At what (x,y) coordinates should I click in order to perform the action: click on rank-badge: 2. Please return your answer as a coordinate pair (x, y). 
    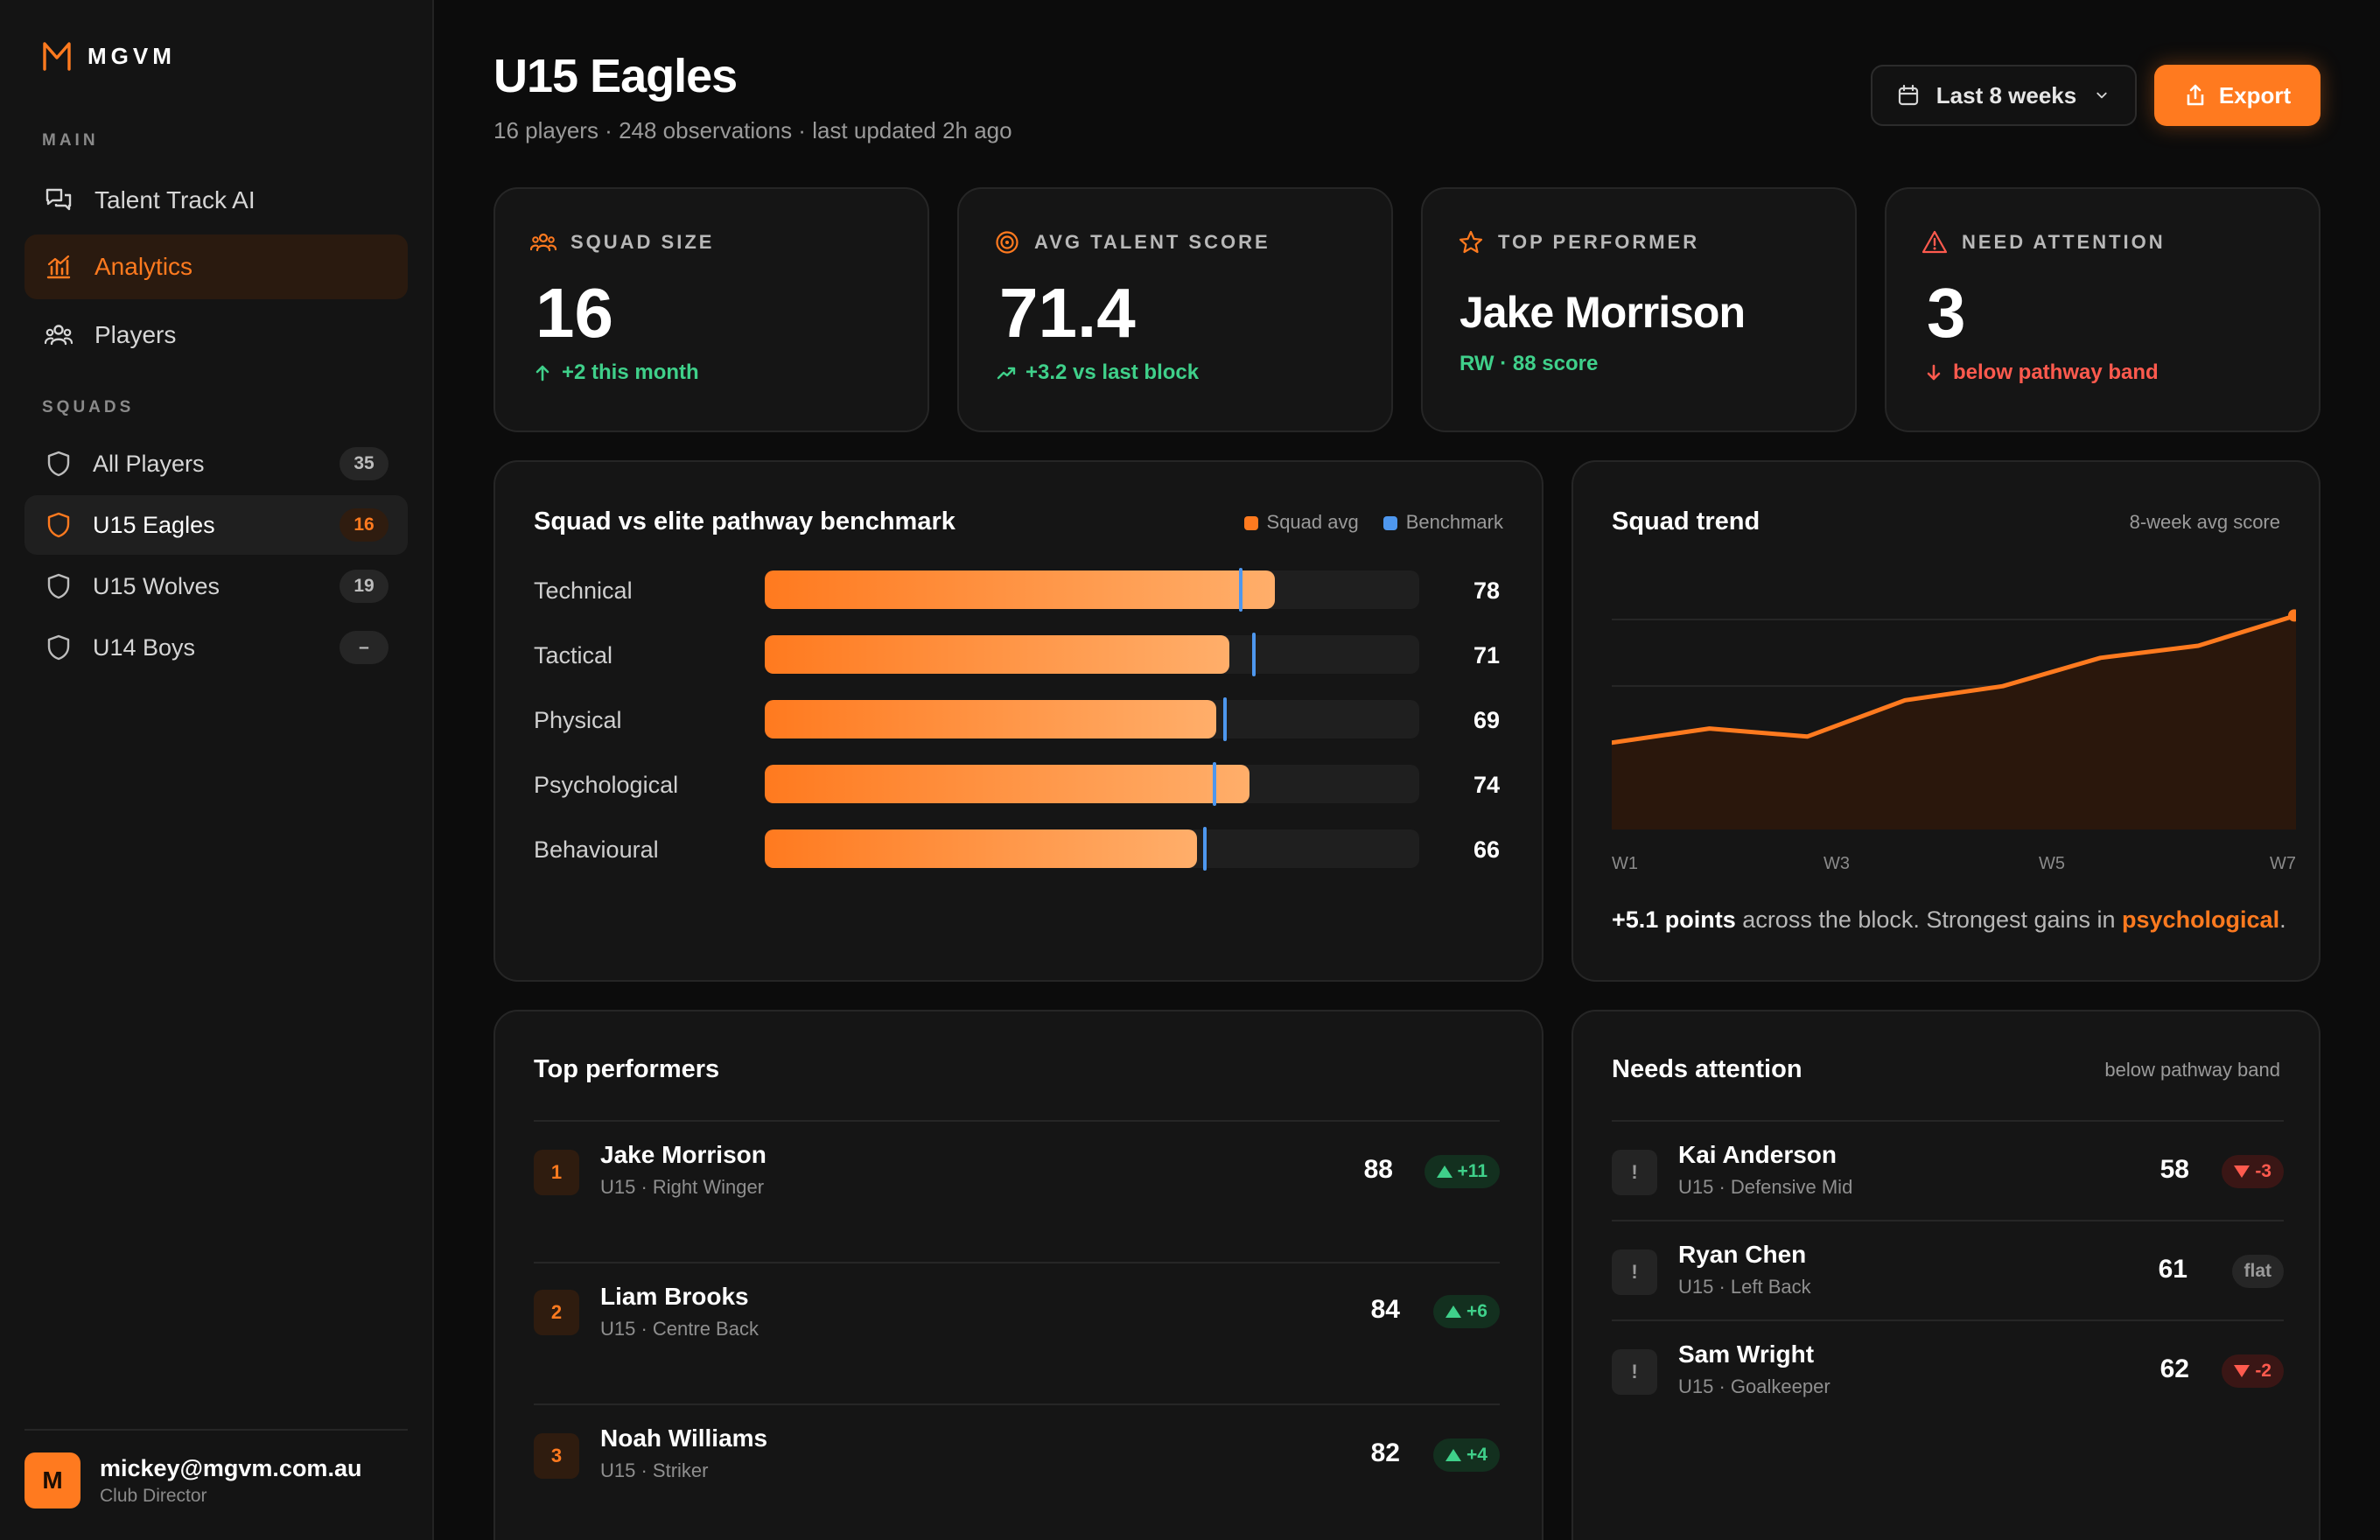
    Looking at the image, I should click on (556, 1312).